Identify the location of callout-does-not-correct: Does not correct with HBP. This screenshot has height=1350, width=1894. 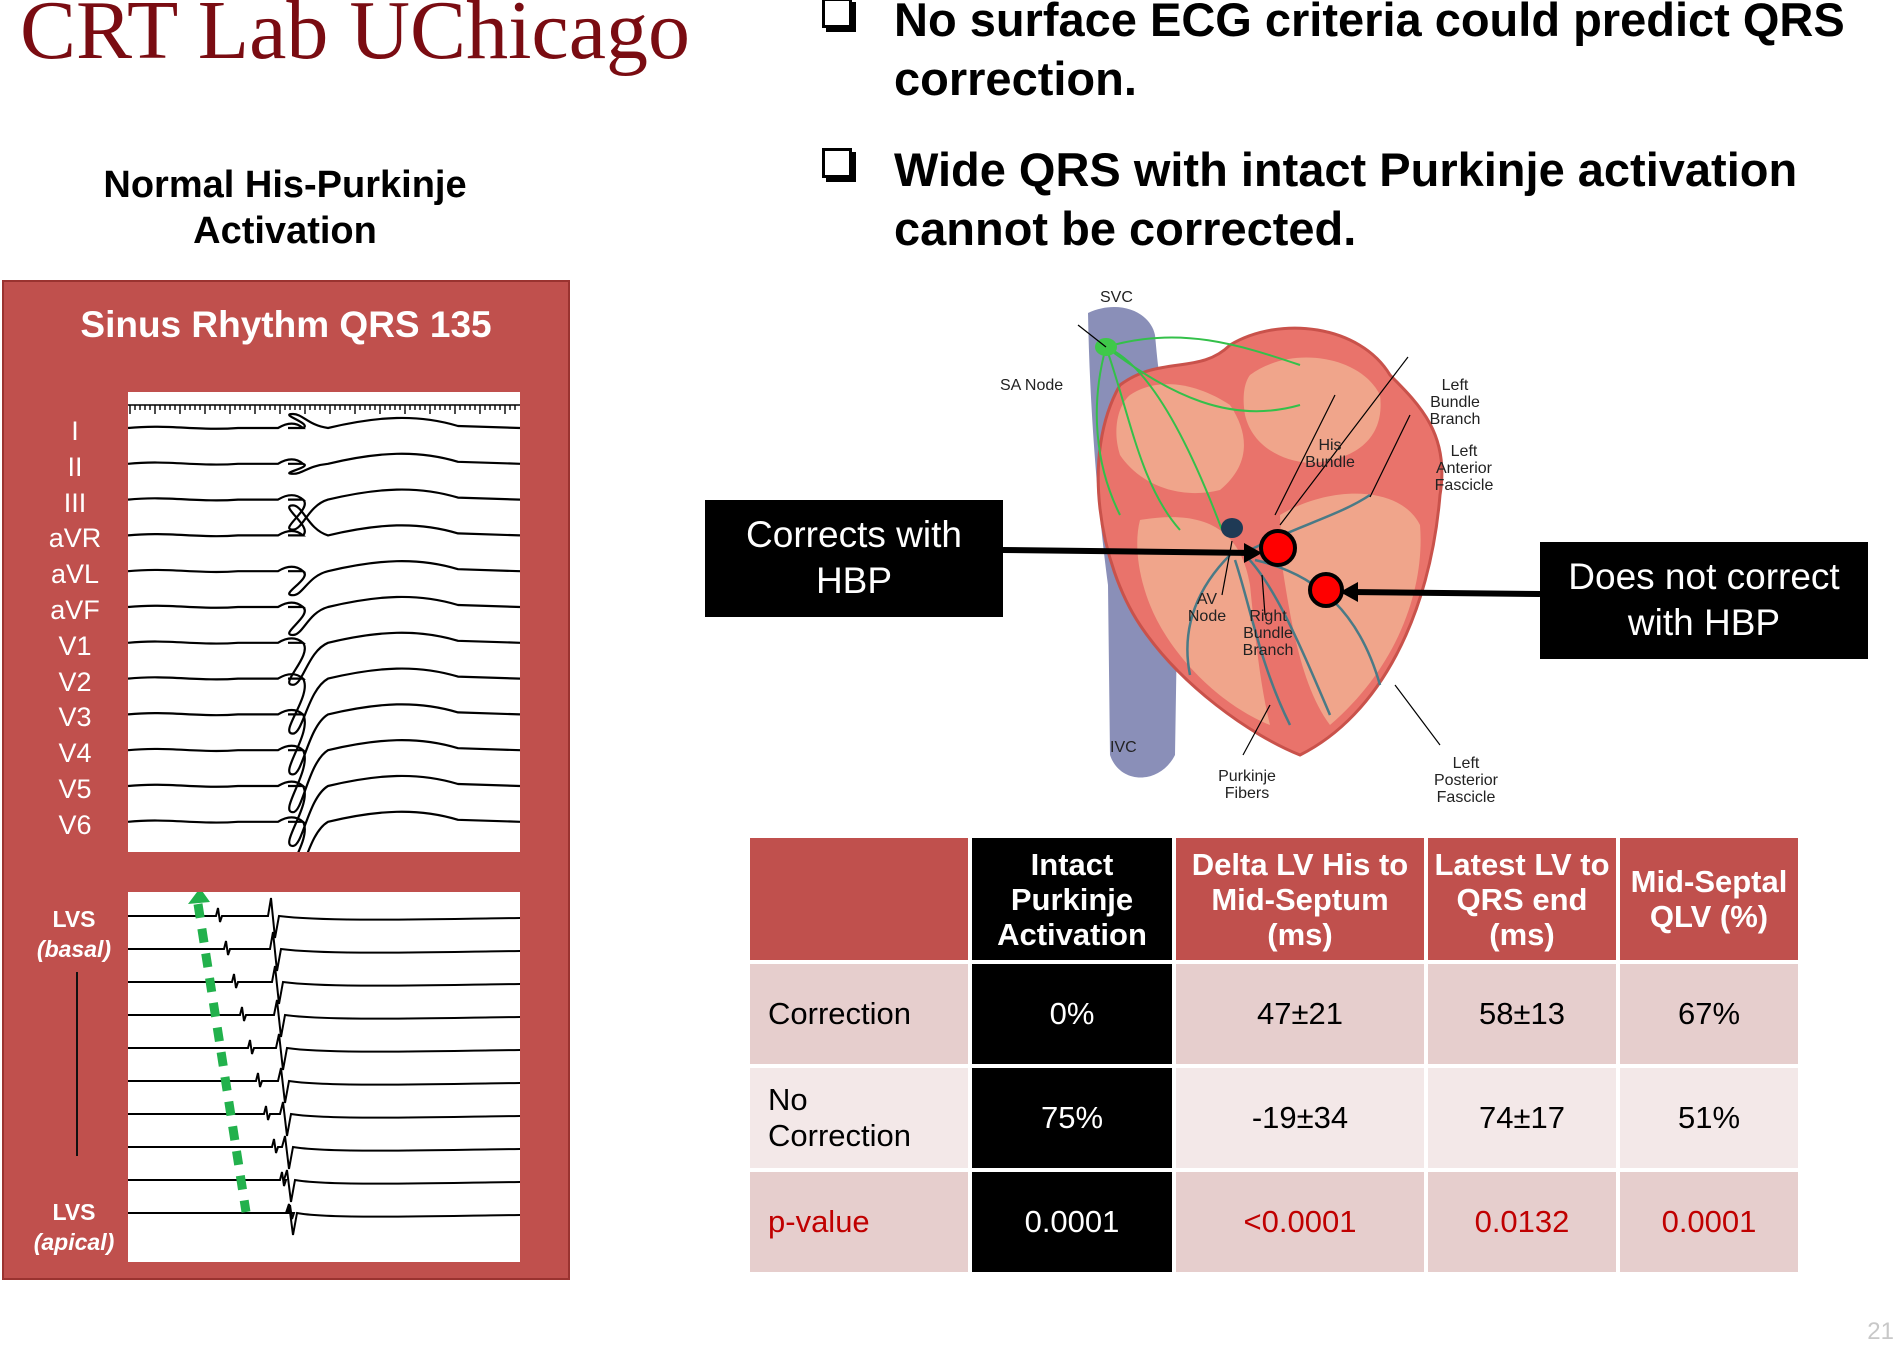
(1704, 600).